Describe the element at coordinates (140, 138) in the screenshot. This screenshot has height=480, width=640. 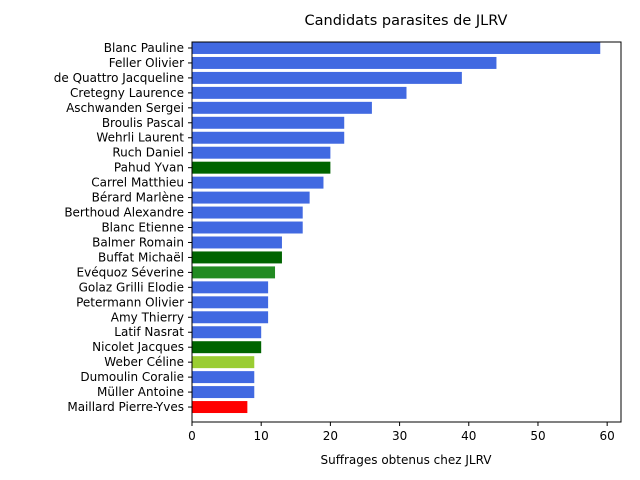
I see `y-tick-label: Wehrli Laurent` at that location.